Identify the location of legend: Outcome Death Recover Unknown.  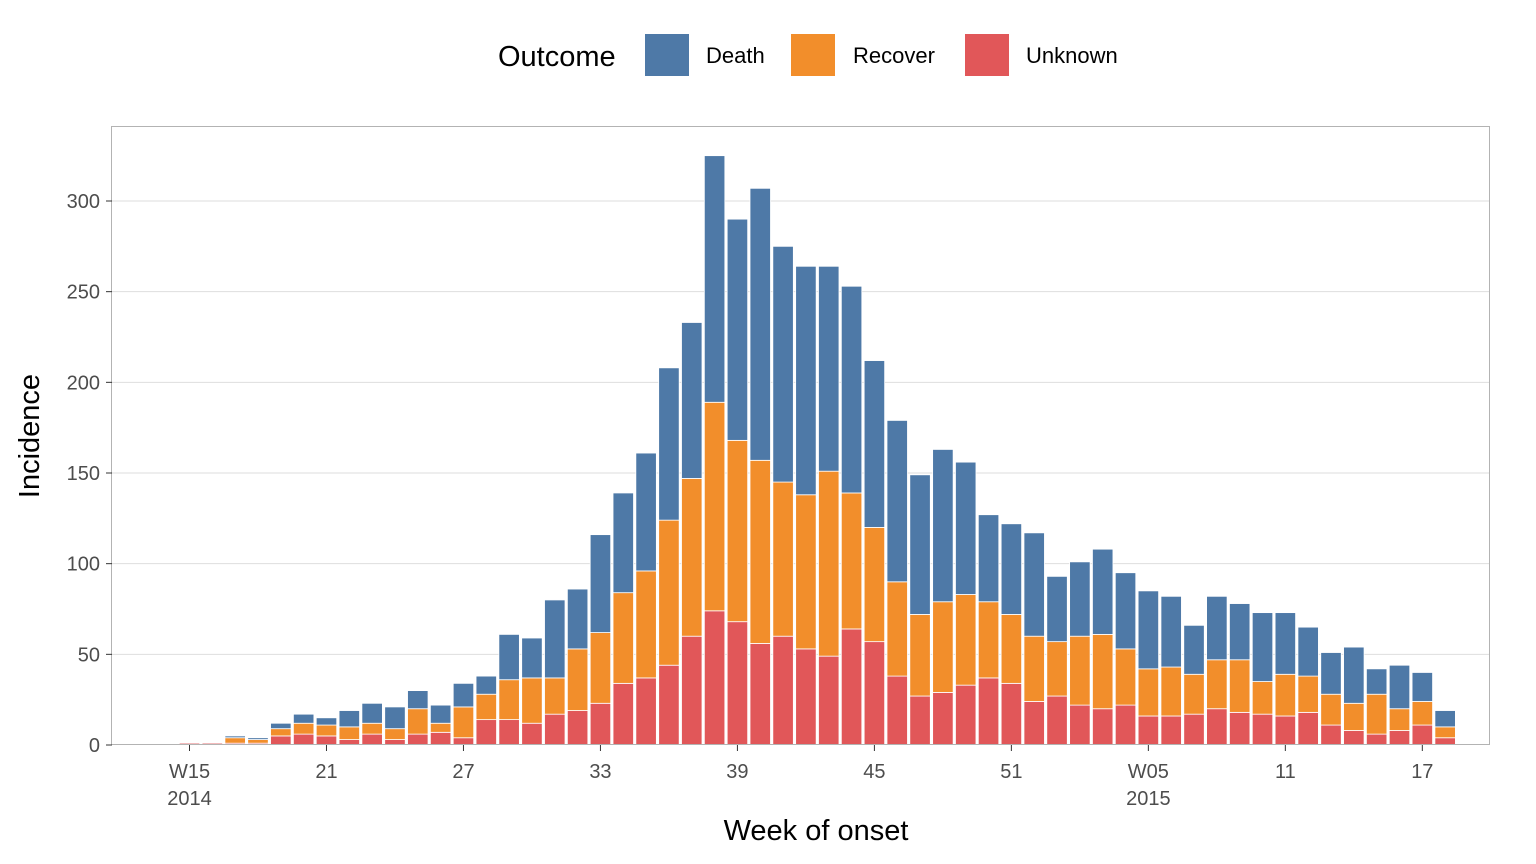
(808, 55).